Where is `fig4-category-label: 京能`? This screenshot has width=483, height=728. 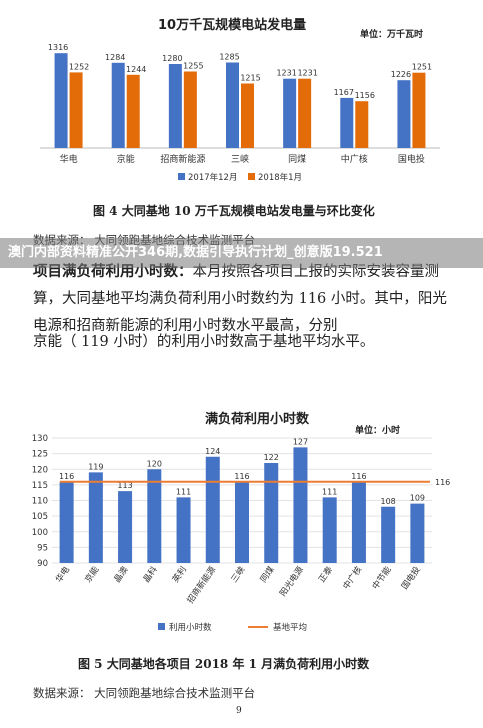 fig4-category-label: 京能 is located at coordinates (126, 159).